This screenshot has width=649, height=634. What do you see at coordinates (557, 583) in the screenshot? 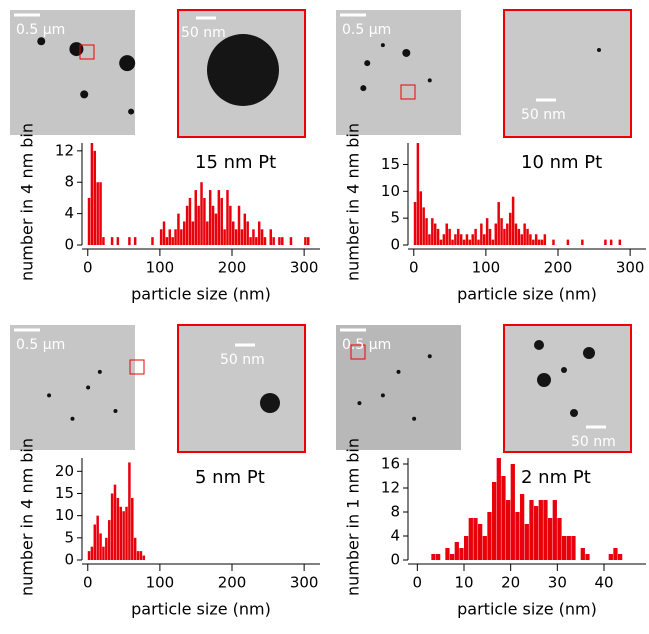
I see `x-tick-label: 30` at bounding box center [557, 583].